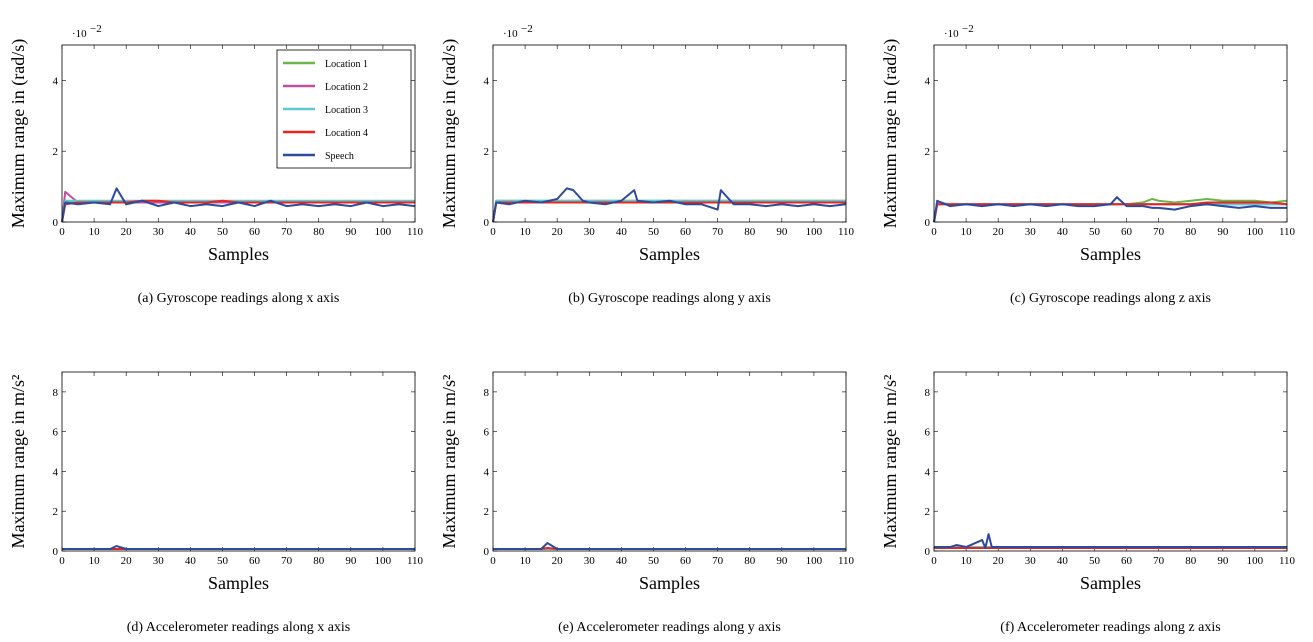 The image size is (1313, 642). What do you see at coordinates (1110, 298) in the screenshot?
I see `caption: (c) Gyroscope readings along z axis` at bounding box center [1110, 298].